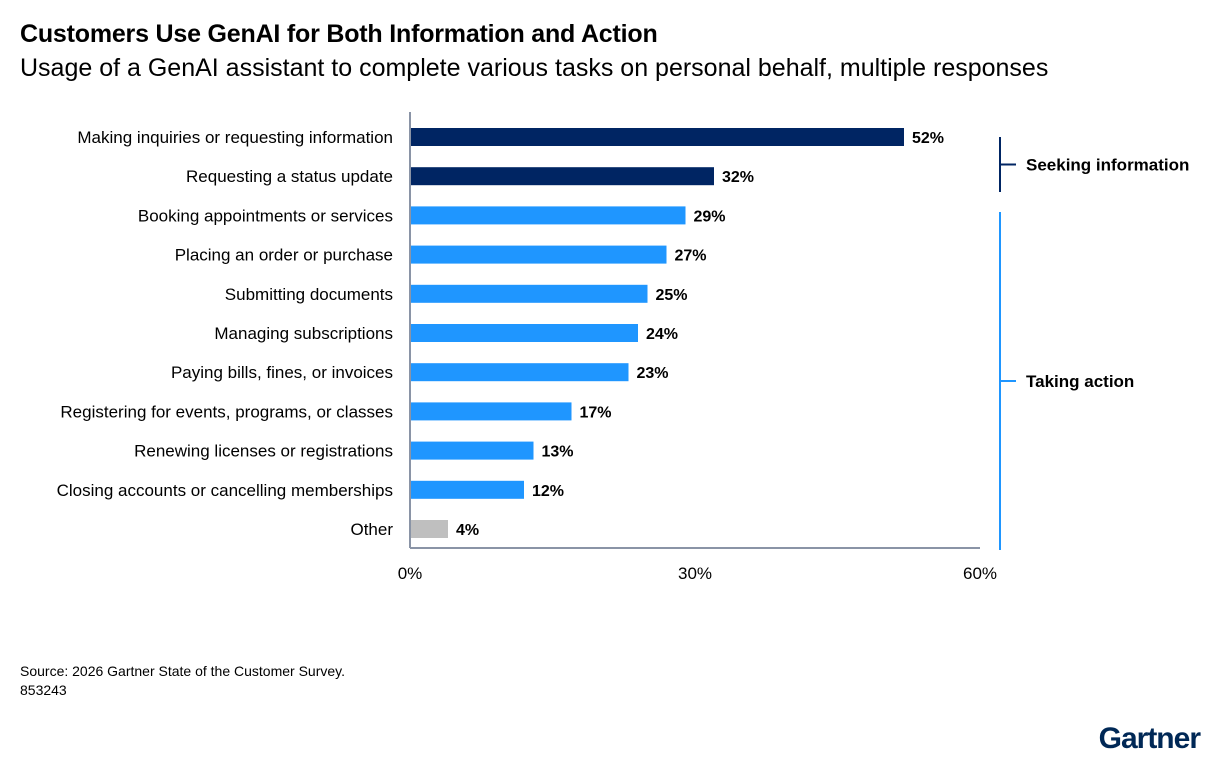  What do you see at coordinates (672, 295) in the screenshot?
I see `value-label: 25%` at bounding box center [672, 295].